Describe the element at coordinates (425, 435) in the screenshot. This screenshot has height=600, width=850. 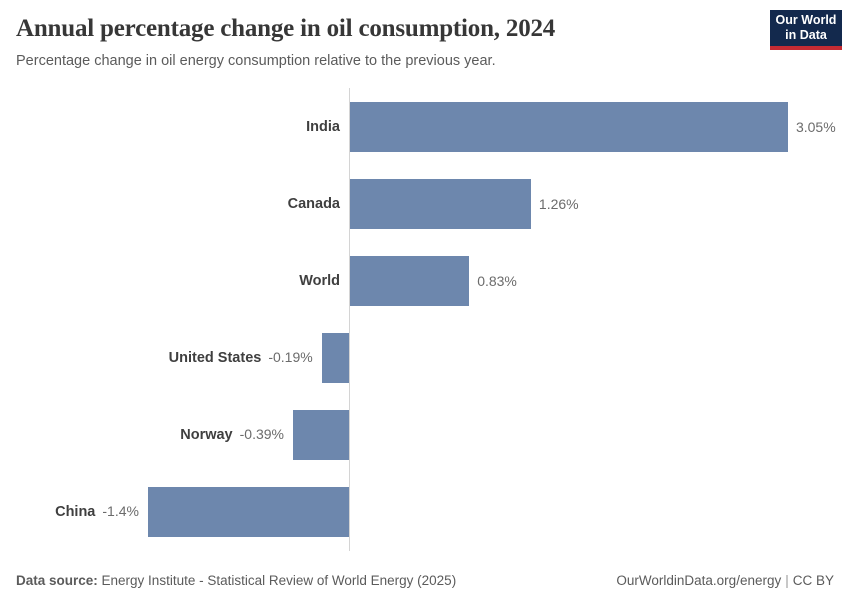
I see `bar-row: Norway -0.39%` at that location.